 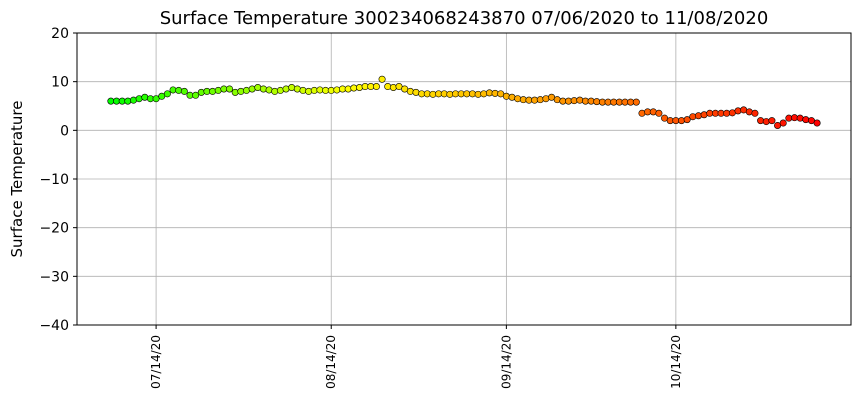 What do you see at coordinates (54, 326) in the screenshot?
I see `y-tick-label: −40` at bounding box center [54, 326].